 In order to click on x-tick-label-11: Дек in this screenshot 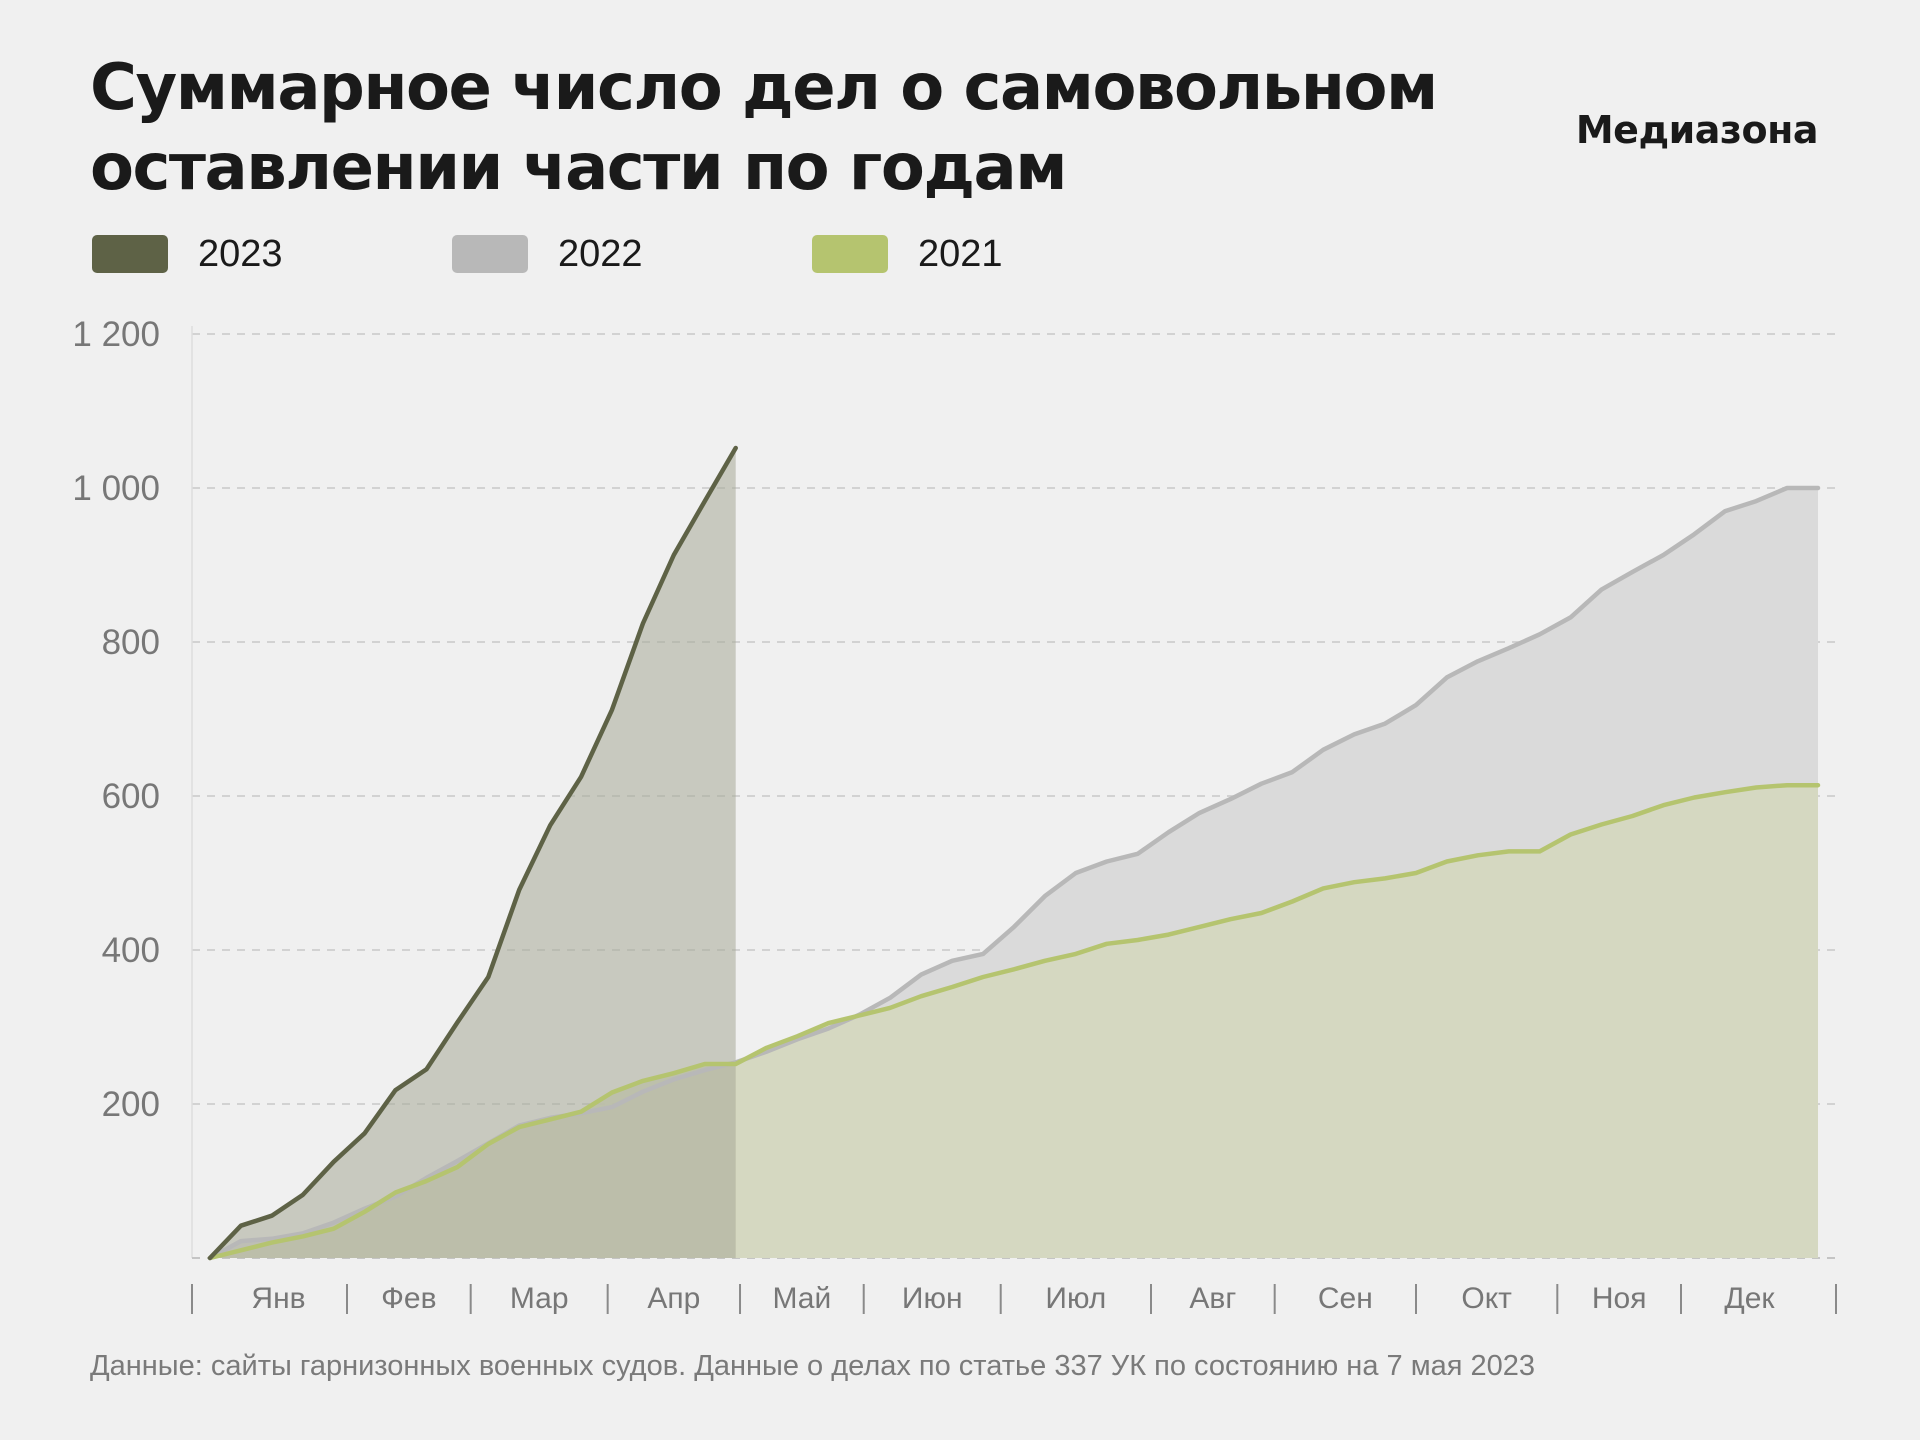, I will do `click(1749, 1298)`.